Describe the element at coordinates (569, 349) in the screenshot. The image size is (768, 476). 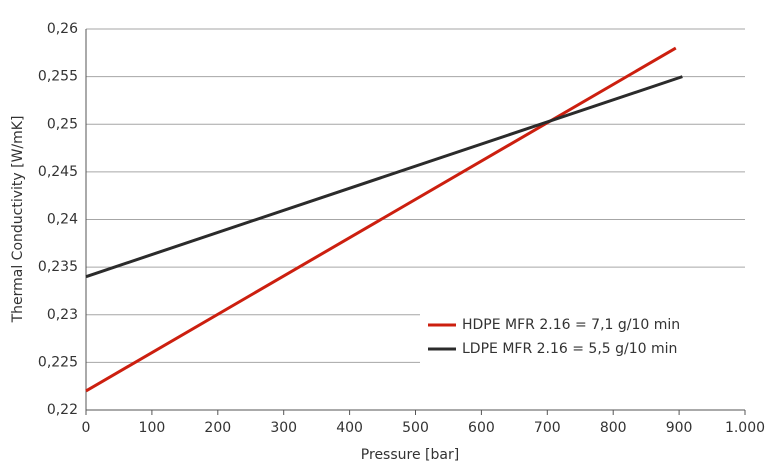
I see `legend-label: LDPE MFR 2.16 = 5,5 g/10 min` at that location.